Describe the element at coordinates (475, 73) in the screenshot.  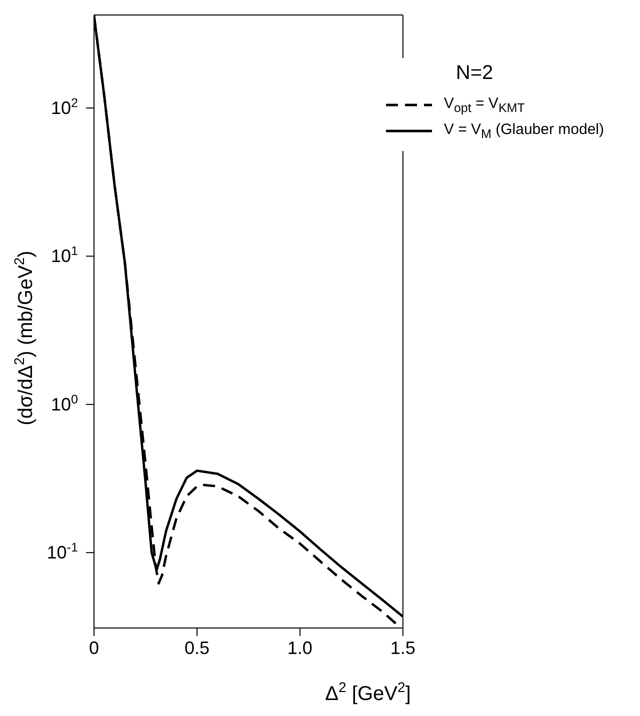
I see `legend-title: N=2` at that location.